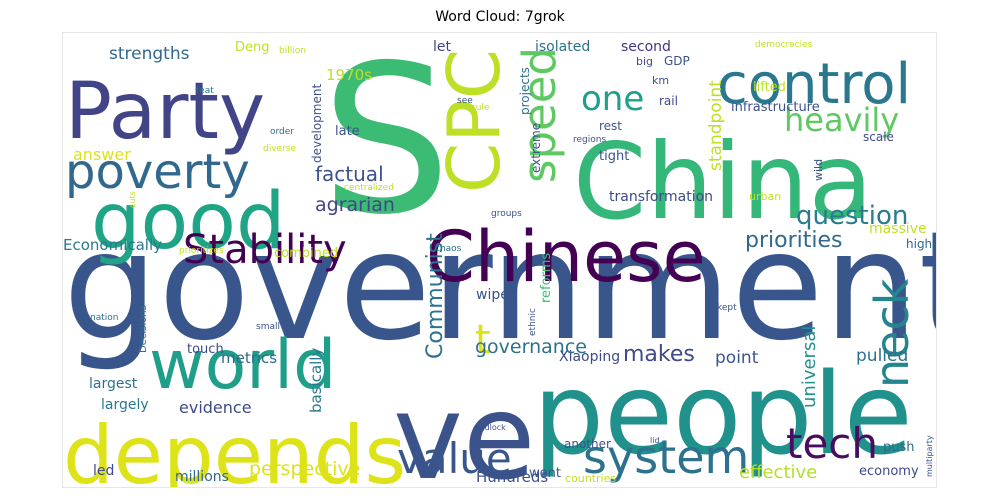 This screenshot has height=500, width=1000. I want to click on word-economy: economy, so click(889, 471).